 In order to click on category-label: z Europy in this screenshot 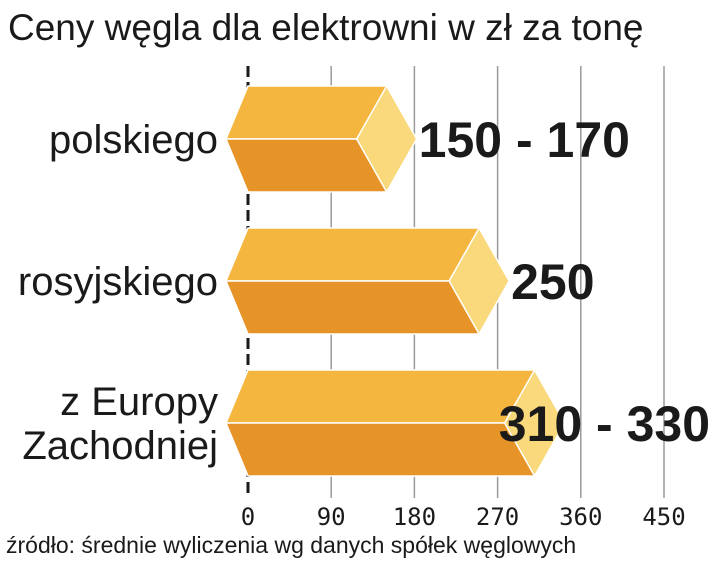, I will do `click(139, 402)`.